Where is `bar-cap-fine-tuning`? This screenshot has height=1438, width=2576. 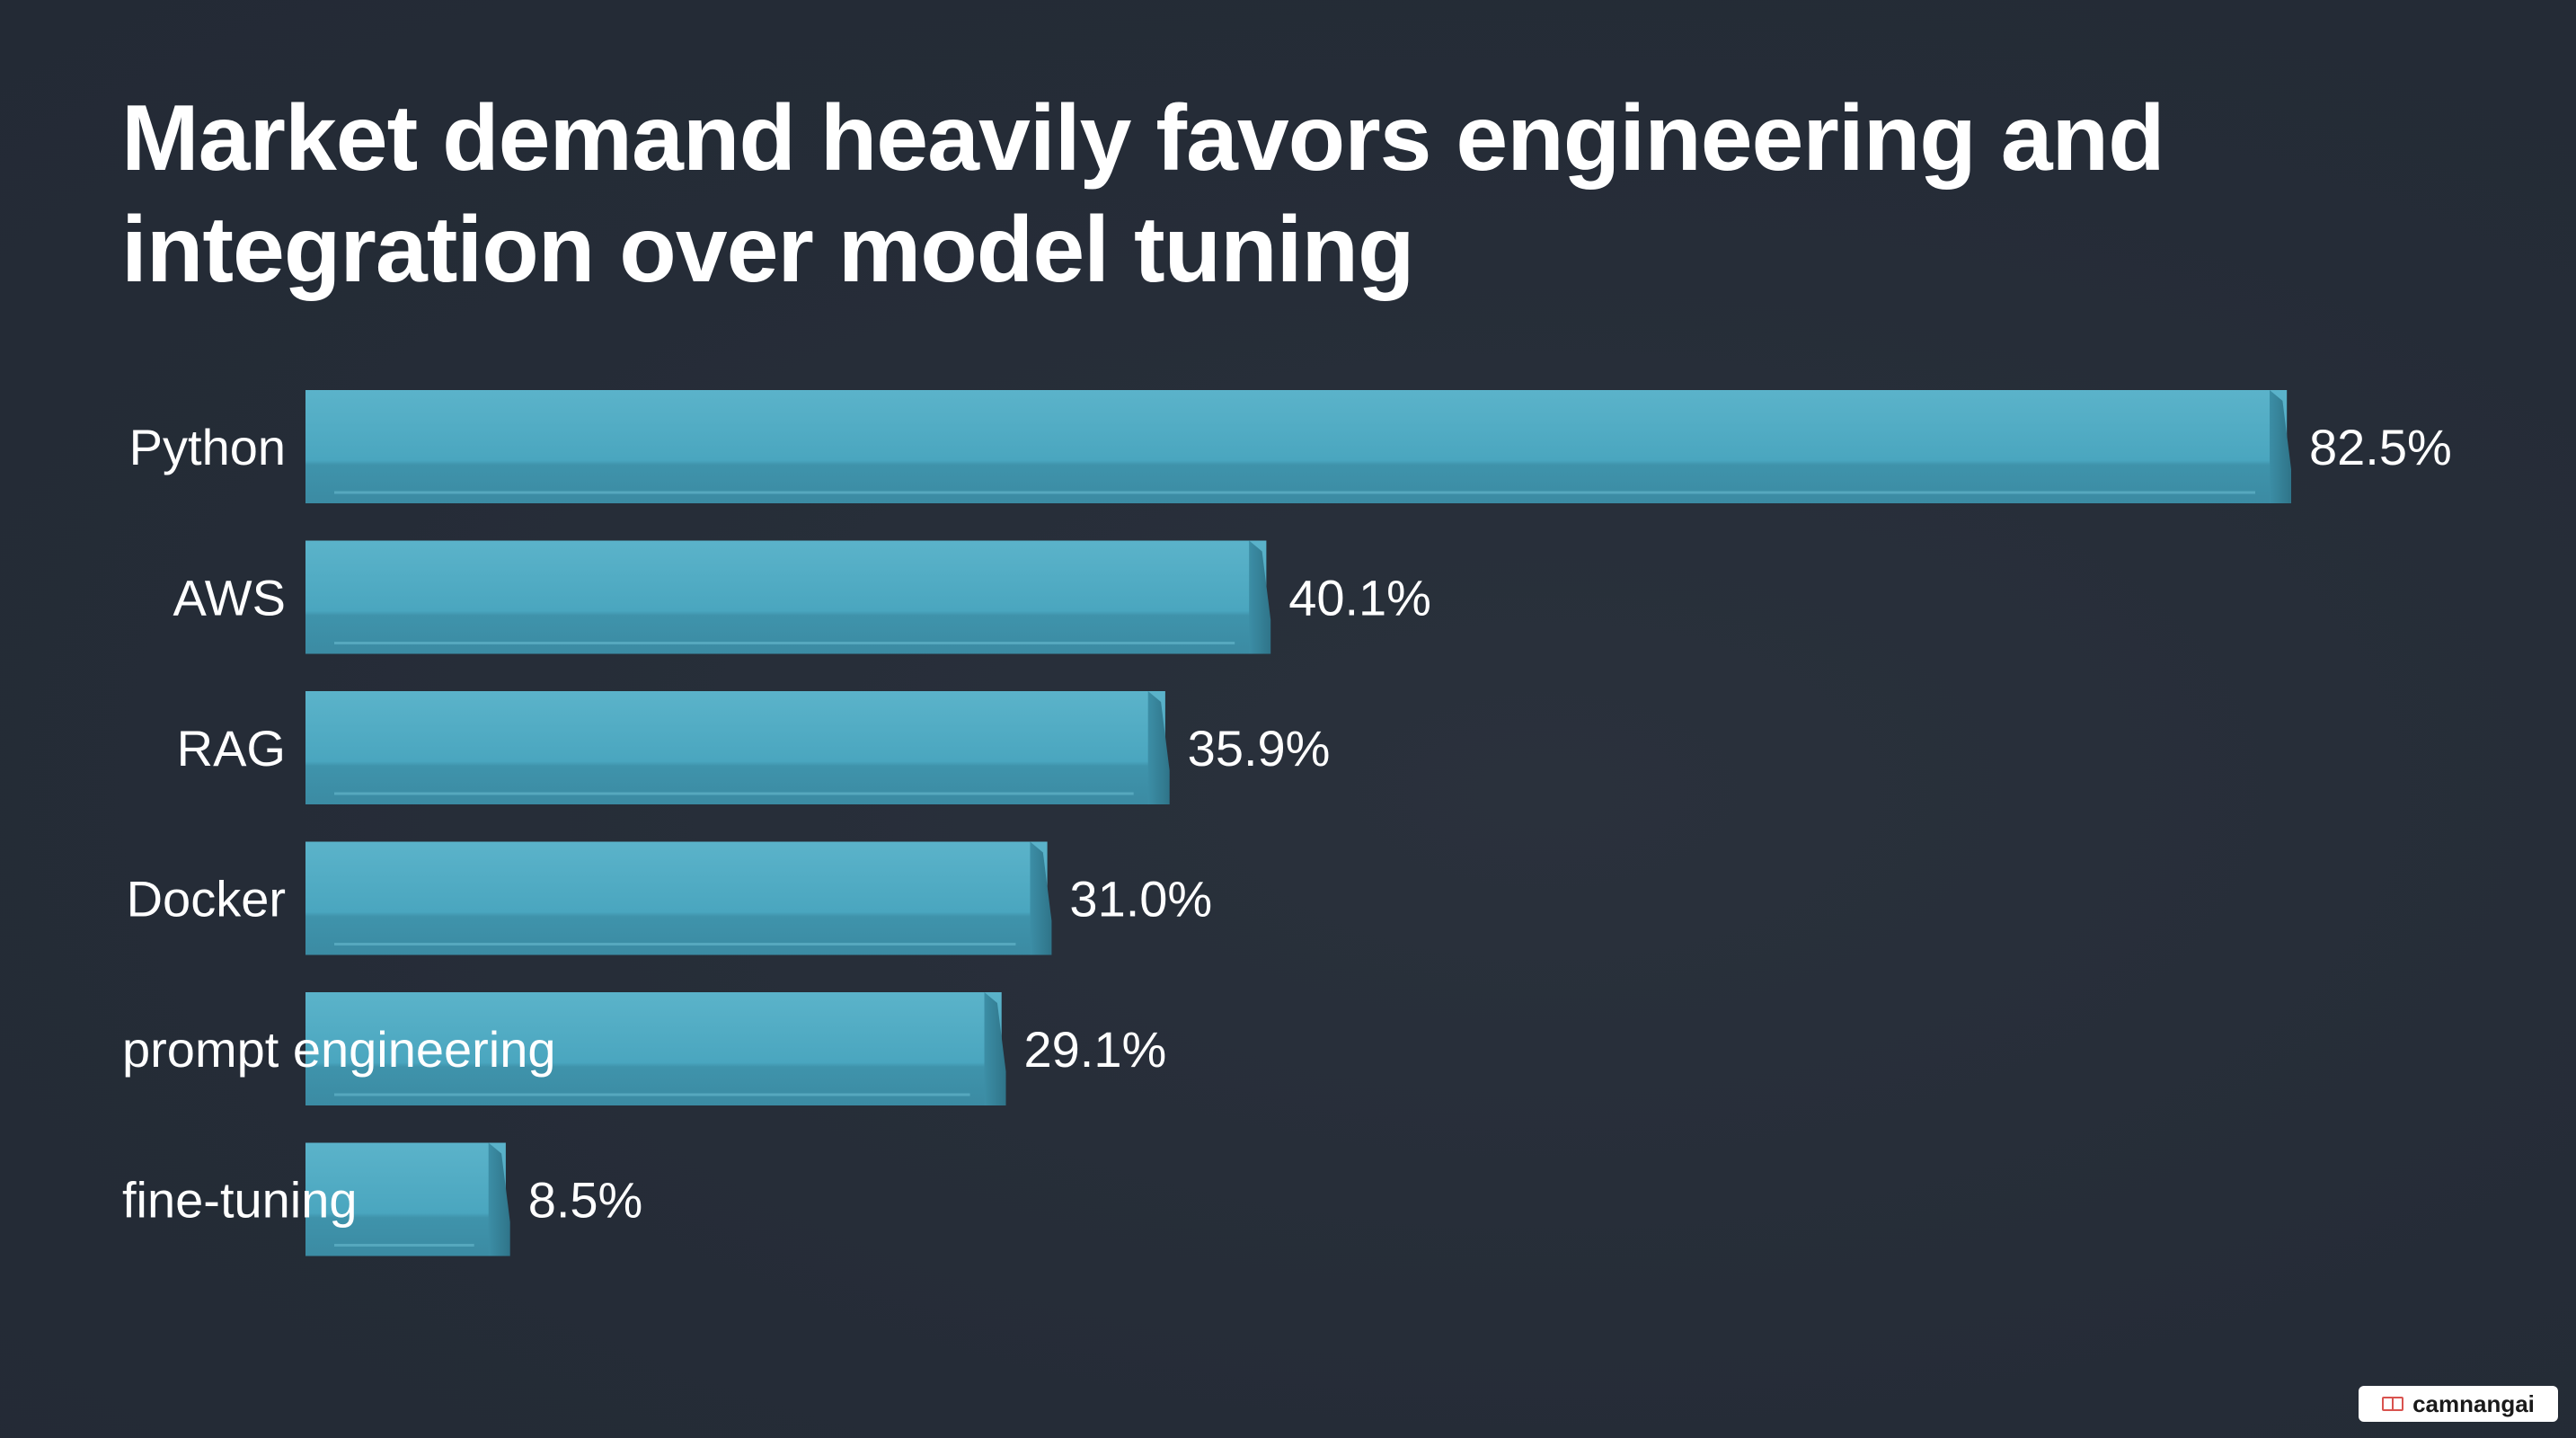 bar-cap-fine-tuning is located at coordinates (499, 1199).